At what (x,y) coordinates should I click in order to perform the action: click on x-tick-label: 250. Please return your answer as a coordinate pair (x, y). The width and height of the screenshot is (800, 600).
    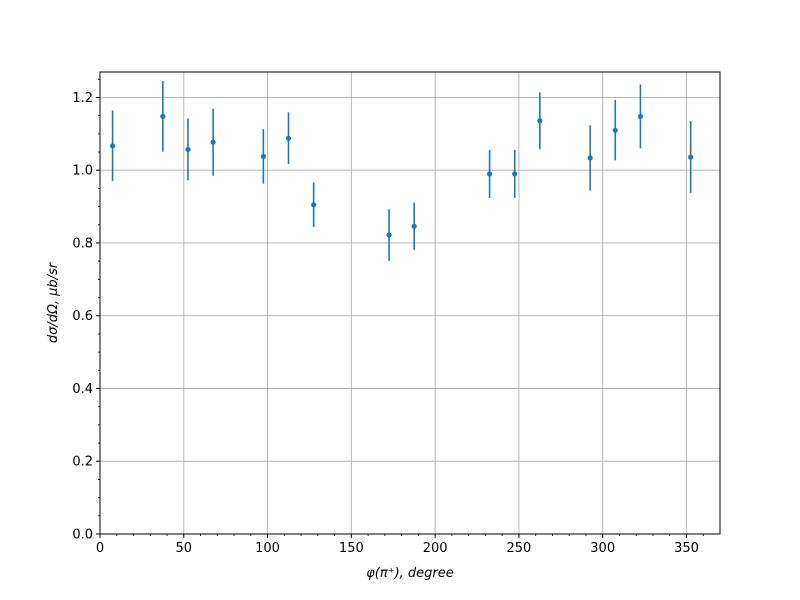
    Looking at the image, I should click on (519, 548).